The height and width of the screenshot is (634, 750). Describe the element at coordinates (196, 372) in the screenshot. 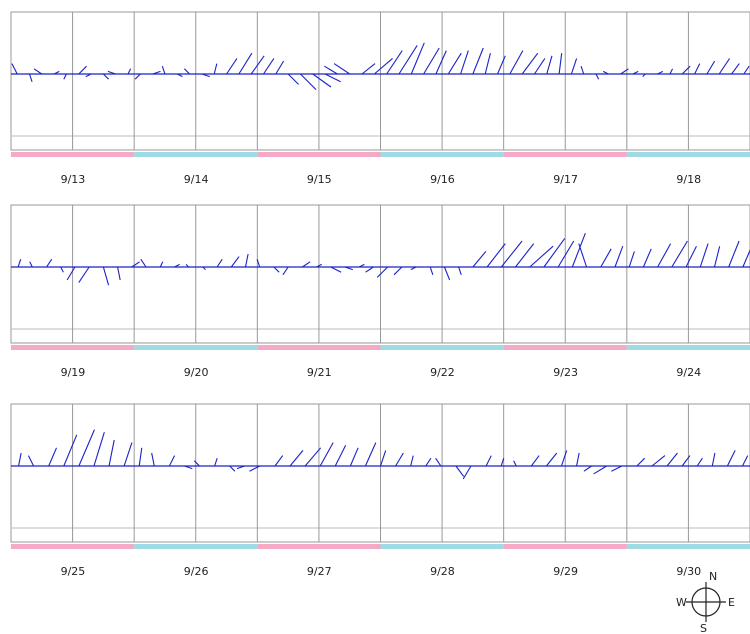

I see `date-label: 9/20` at that location.